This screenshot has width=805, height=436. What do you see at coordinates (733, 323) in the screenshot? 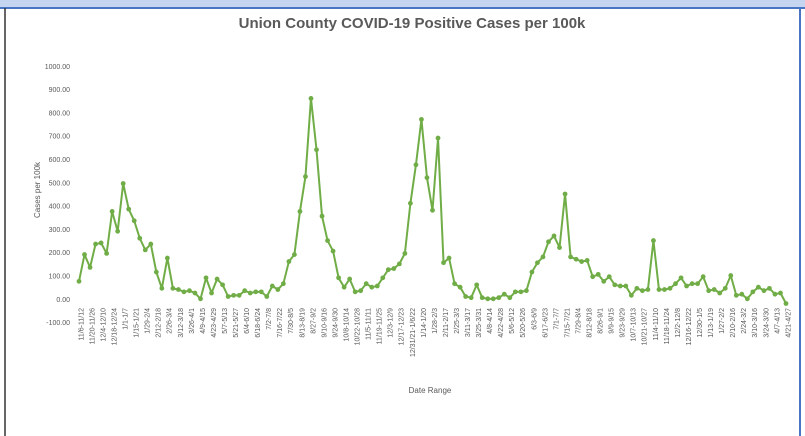
I see `x-tick-label: 2/10-2/16` at bounding box center [733, 323].